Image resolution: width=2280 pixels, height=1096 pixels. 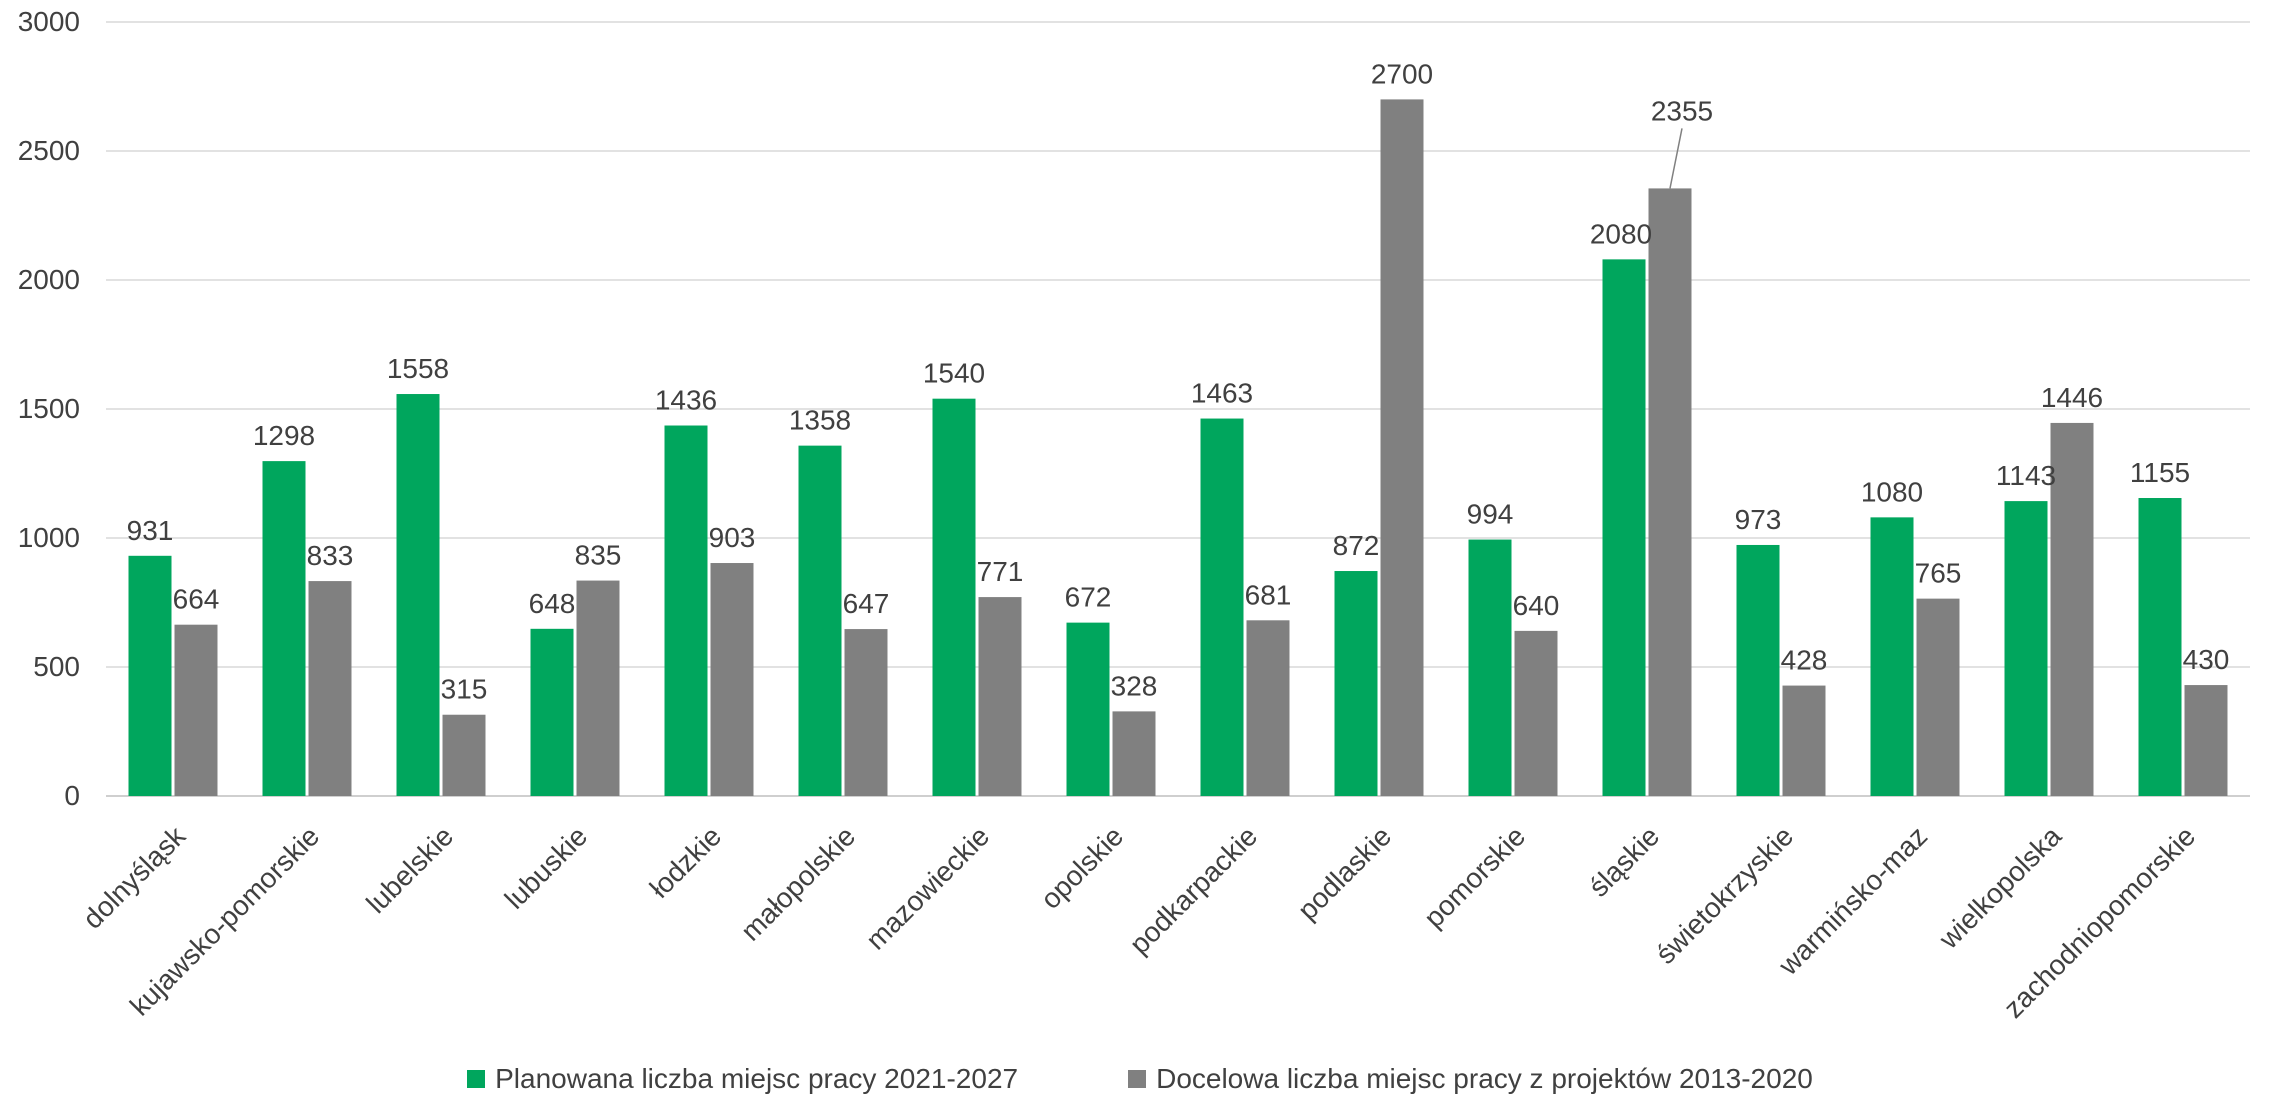 I want to click on data-label-series-1: 672, so click(x=1088, y=597).